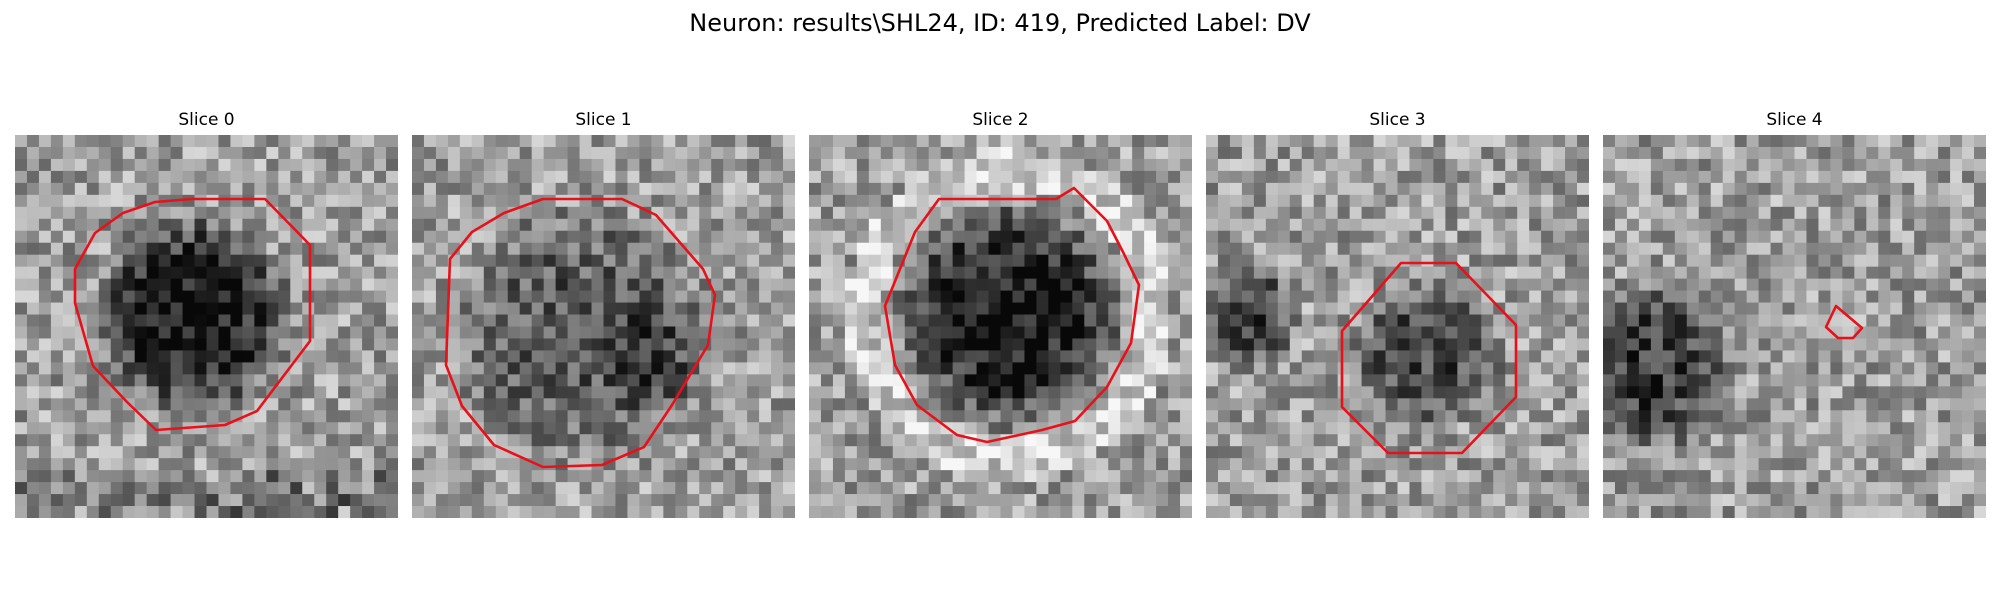 This screenshot has height=600, width=2000. Describe the element at coordinates (1397, 120) in the screenshot. I see `slice-title-3: Slice 3` at that location.